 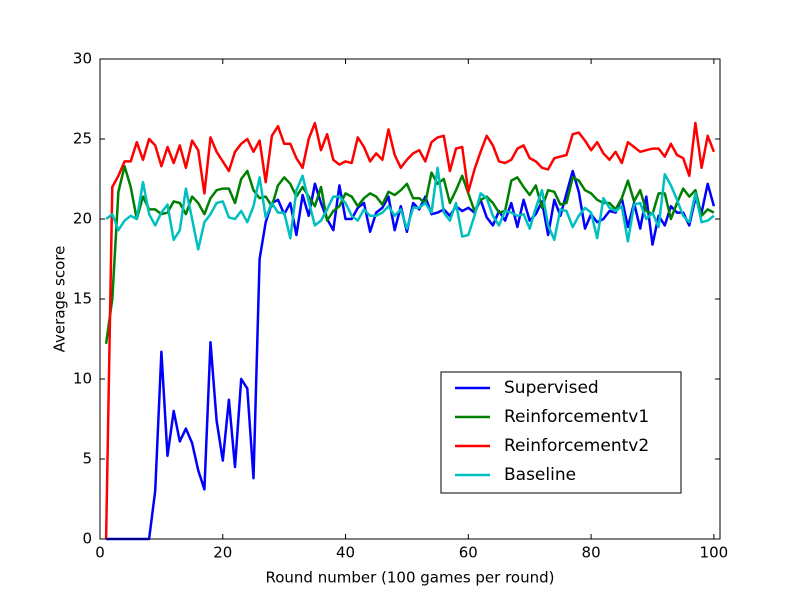 I want to click on x-axis-label: Round number (100 games per round), so click(x=409, y=578).